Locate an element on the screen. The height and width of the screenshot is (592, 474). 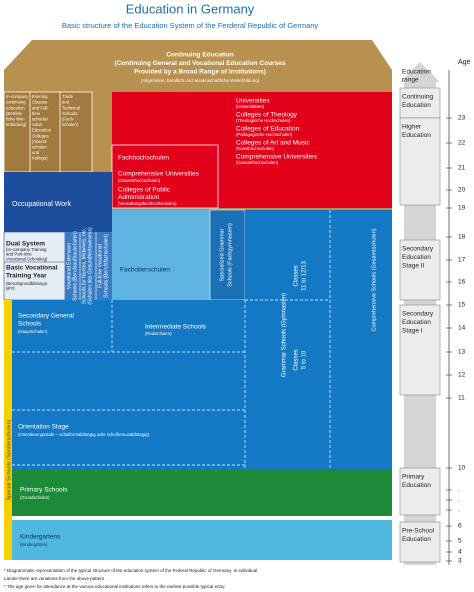
continuing-label: Technical is located at coordinates (71, 107).